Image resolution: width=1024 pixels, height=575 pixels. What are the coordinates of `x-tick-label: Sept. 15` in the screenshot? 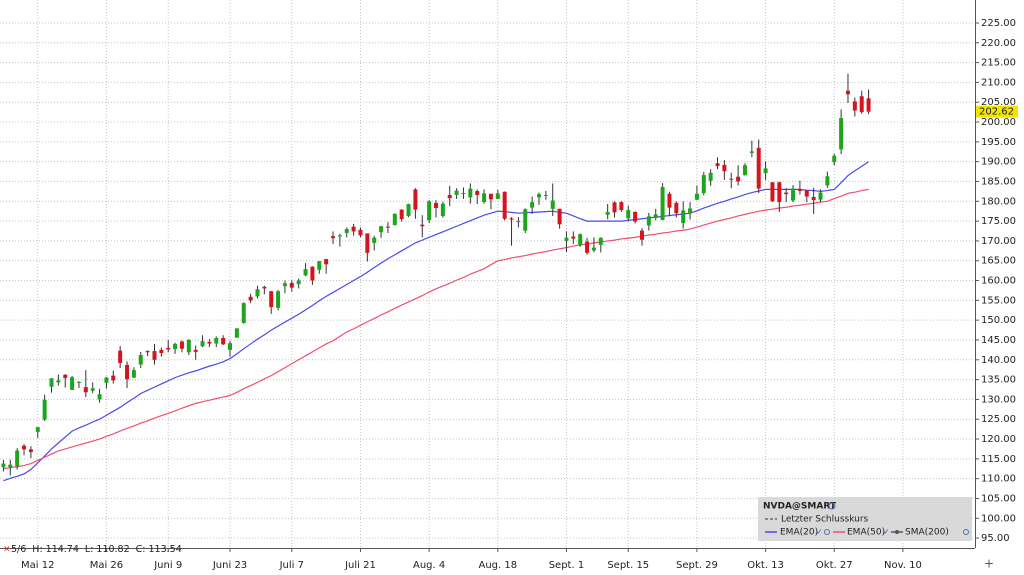 It's located at (628, 565).